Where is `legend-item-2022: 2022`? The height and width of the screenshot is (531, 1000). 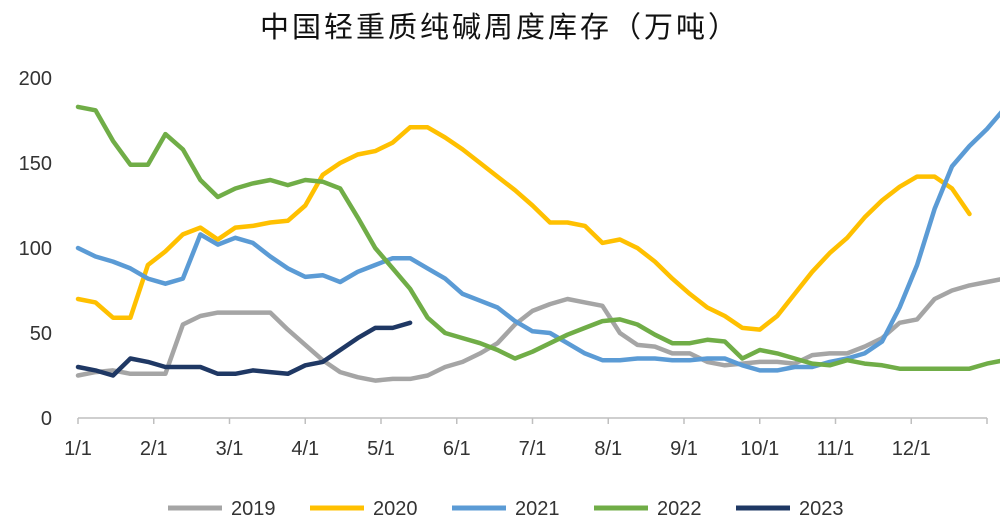
legend-item-2022: 2022 is located at coordinates (648, 509).